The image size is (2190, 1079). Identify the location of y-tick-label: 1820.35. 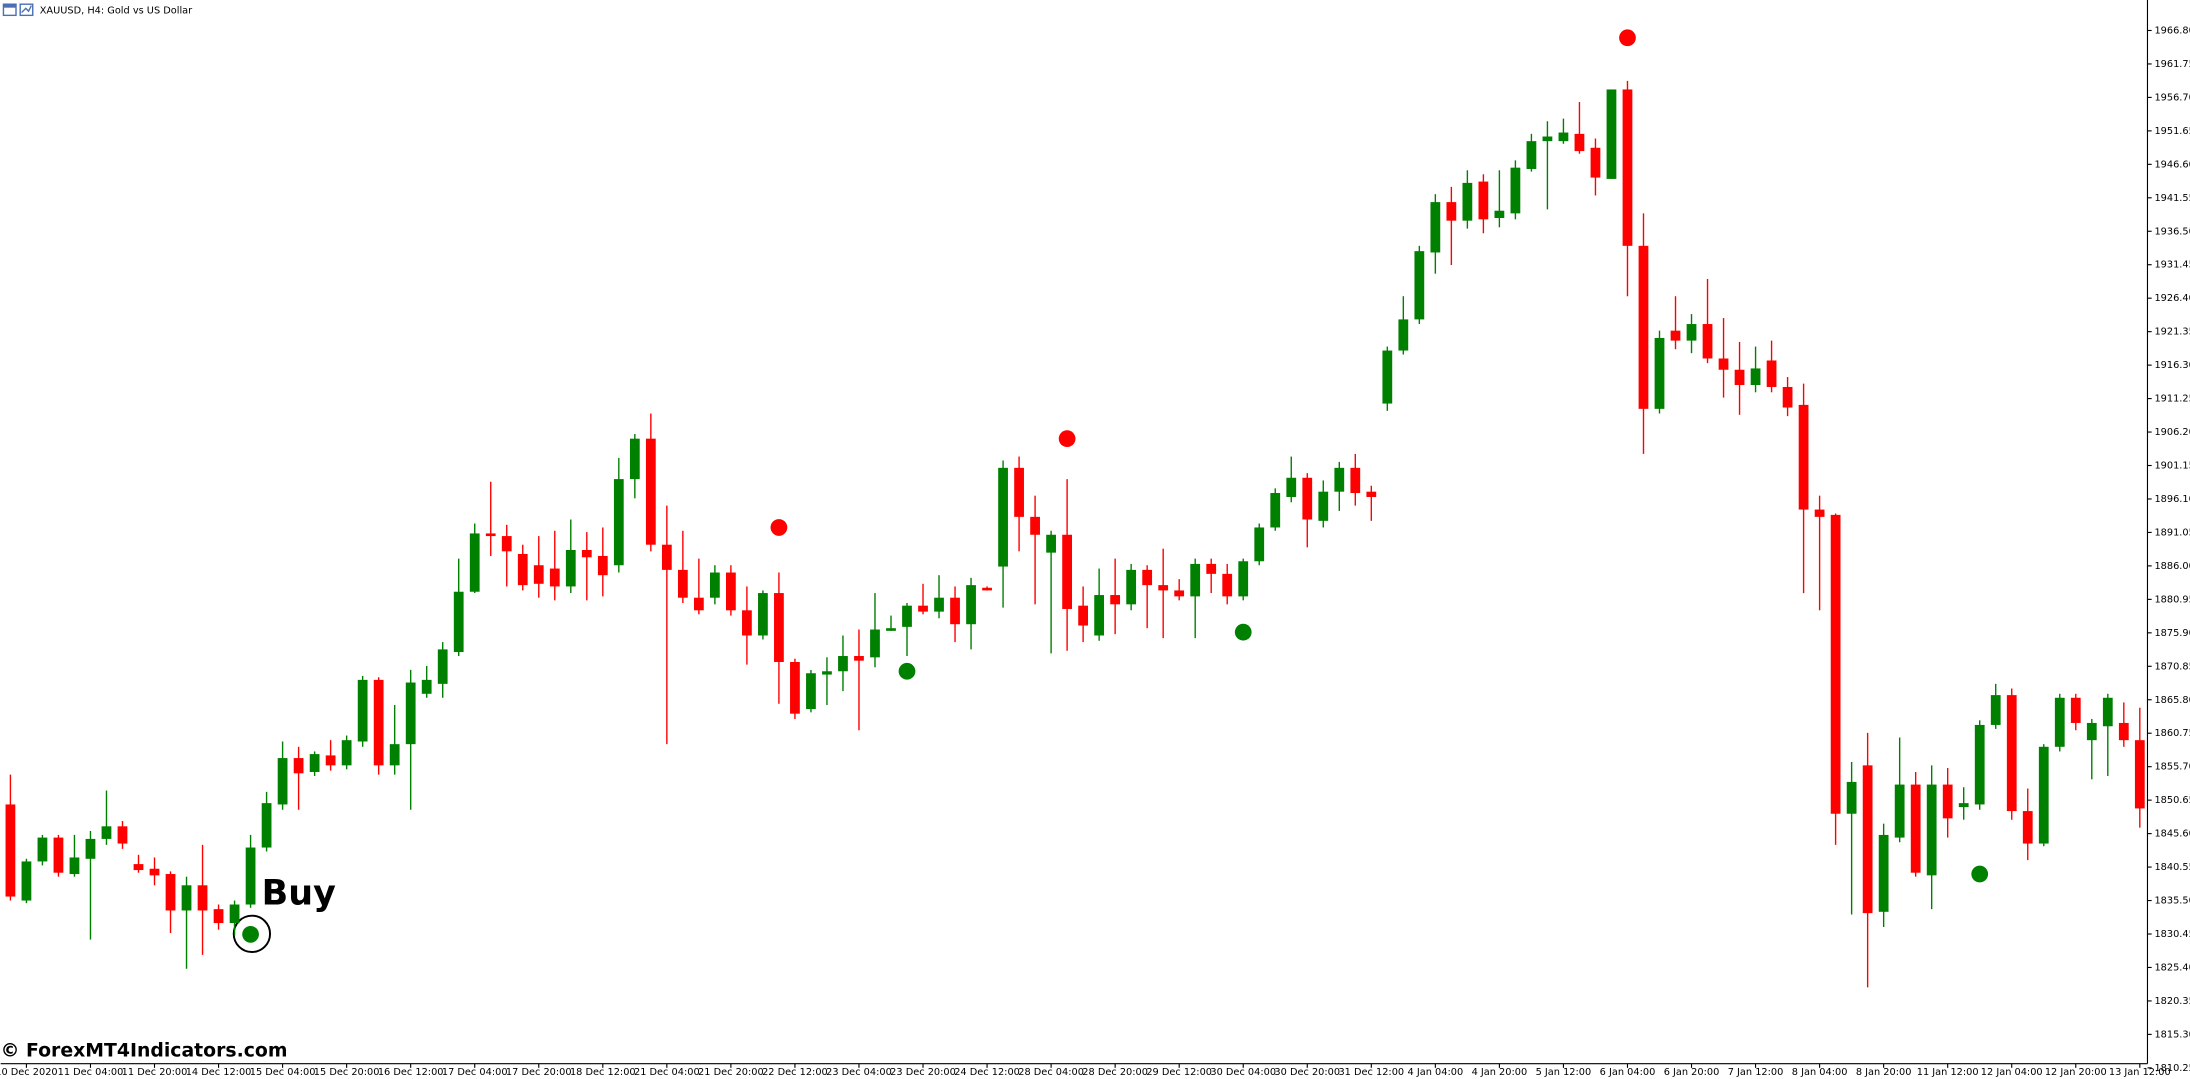
(2172, 1001).